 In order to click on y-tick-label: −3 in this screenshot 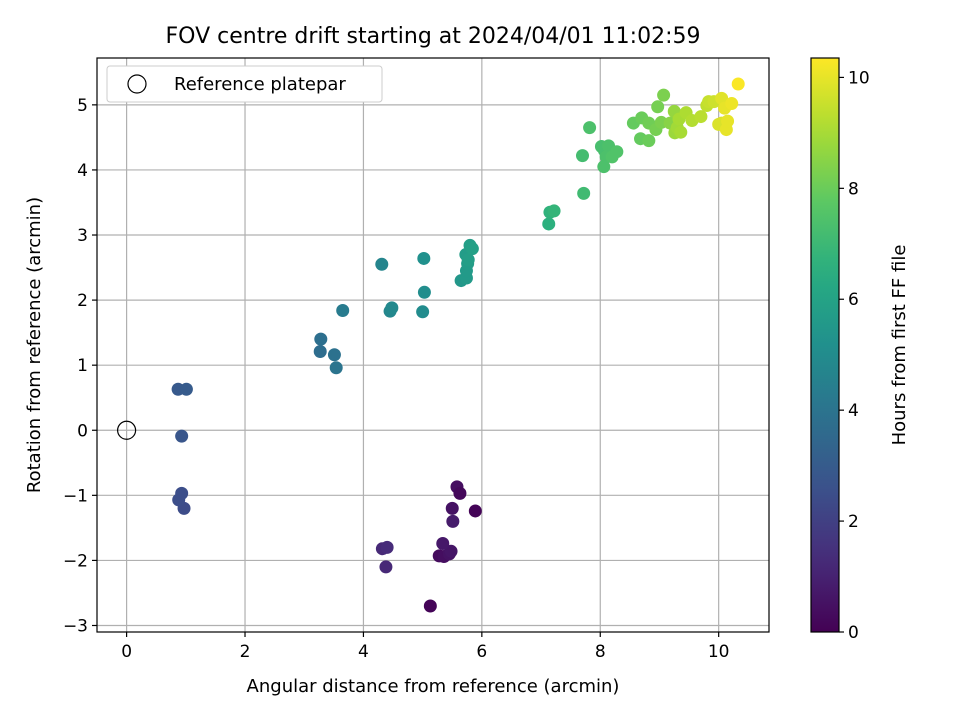, I will do `click(75, 626)`.